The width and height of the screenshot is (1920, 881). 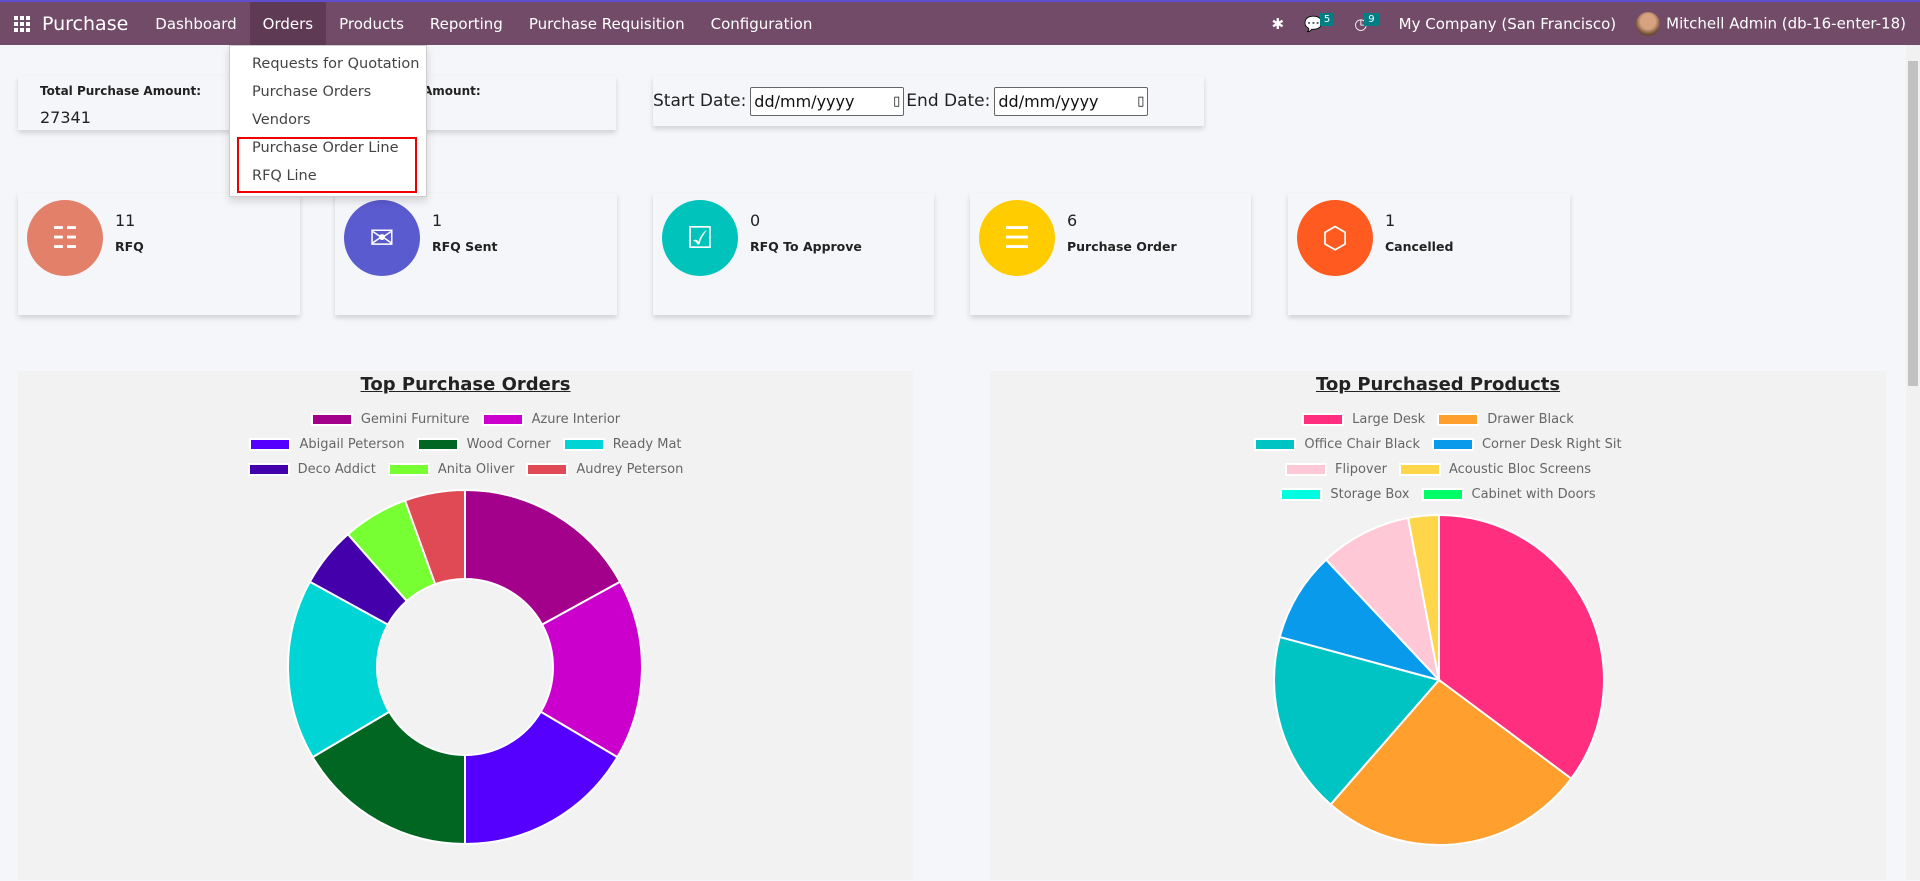 What do you see at coordinates (1278, 23) in the screenshot?
I see `debug-bug-icon: ✱` at bounding box center [1278, 23].